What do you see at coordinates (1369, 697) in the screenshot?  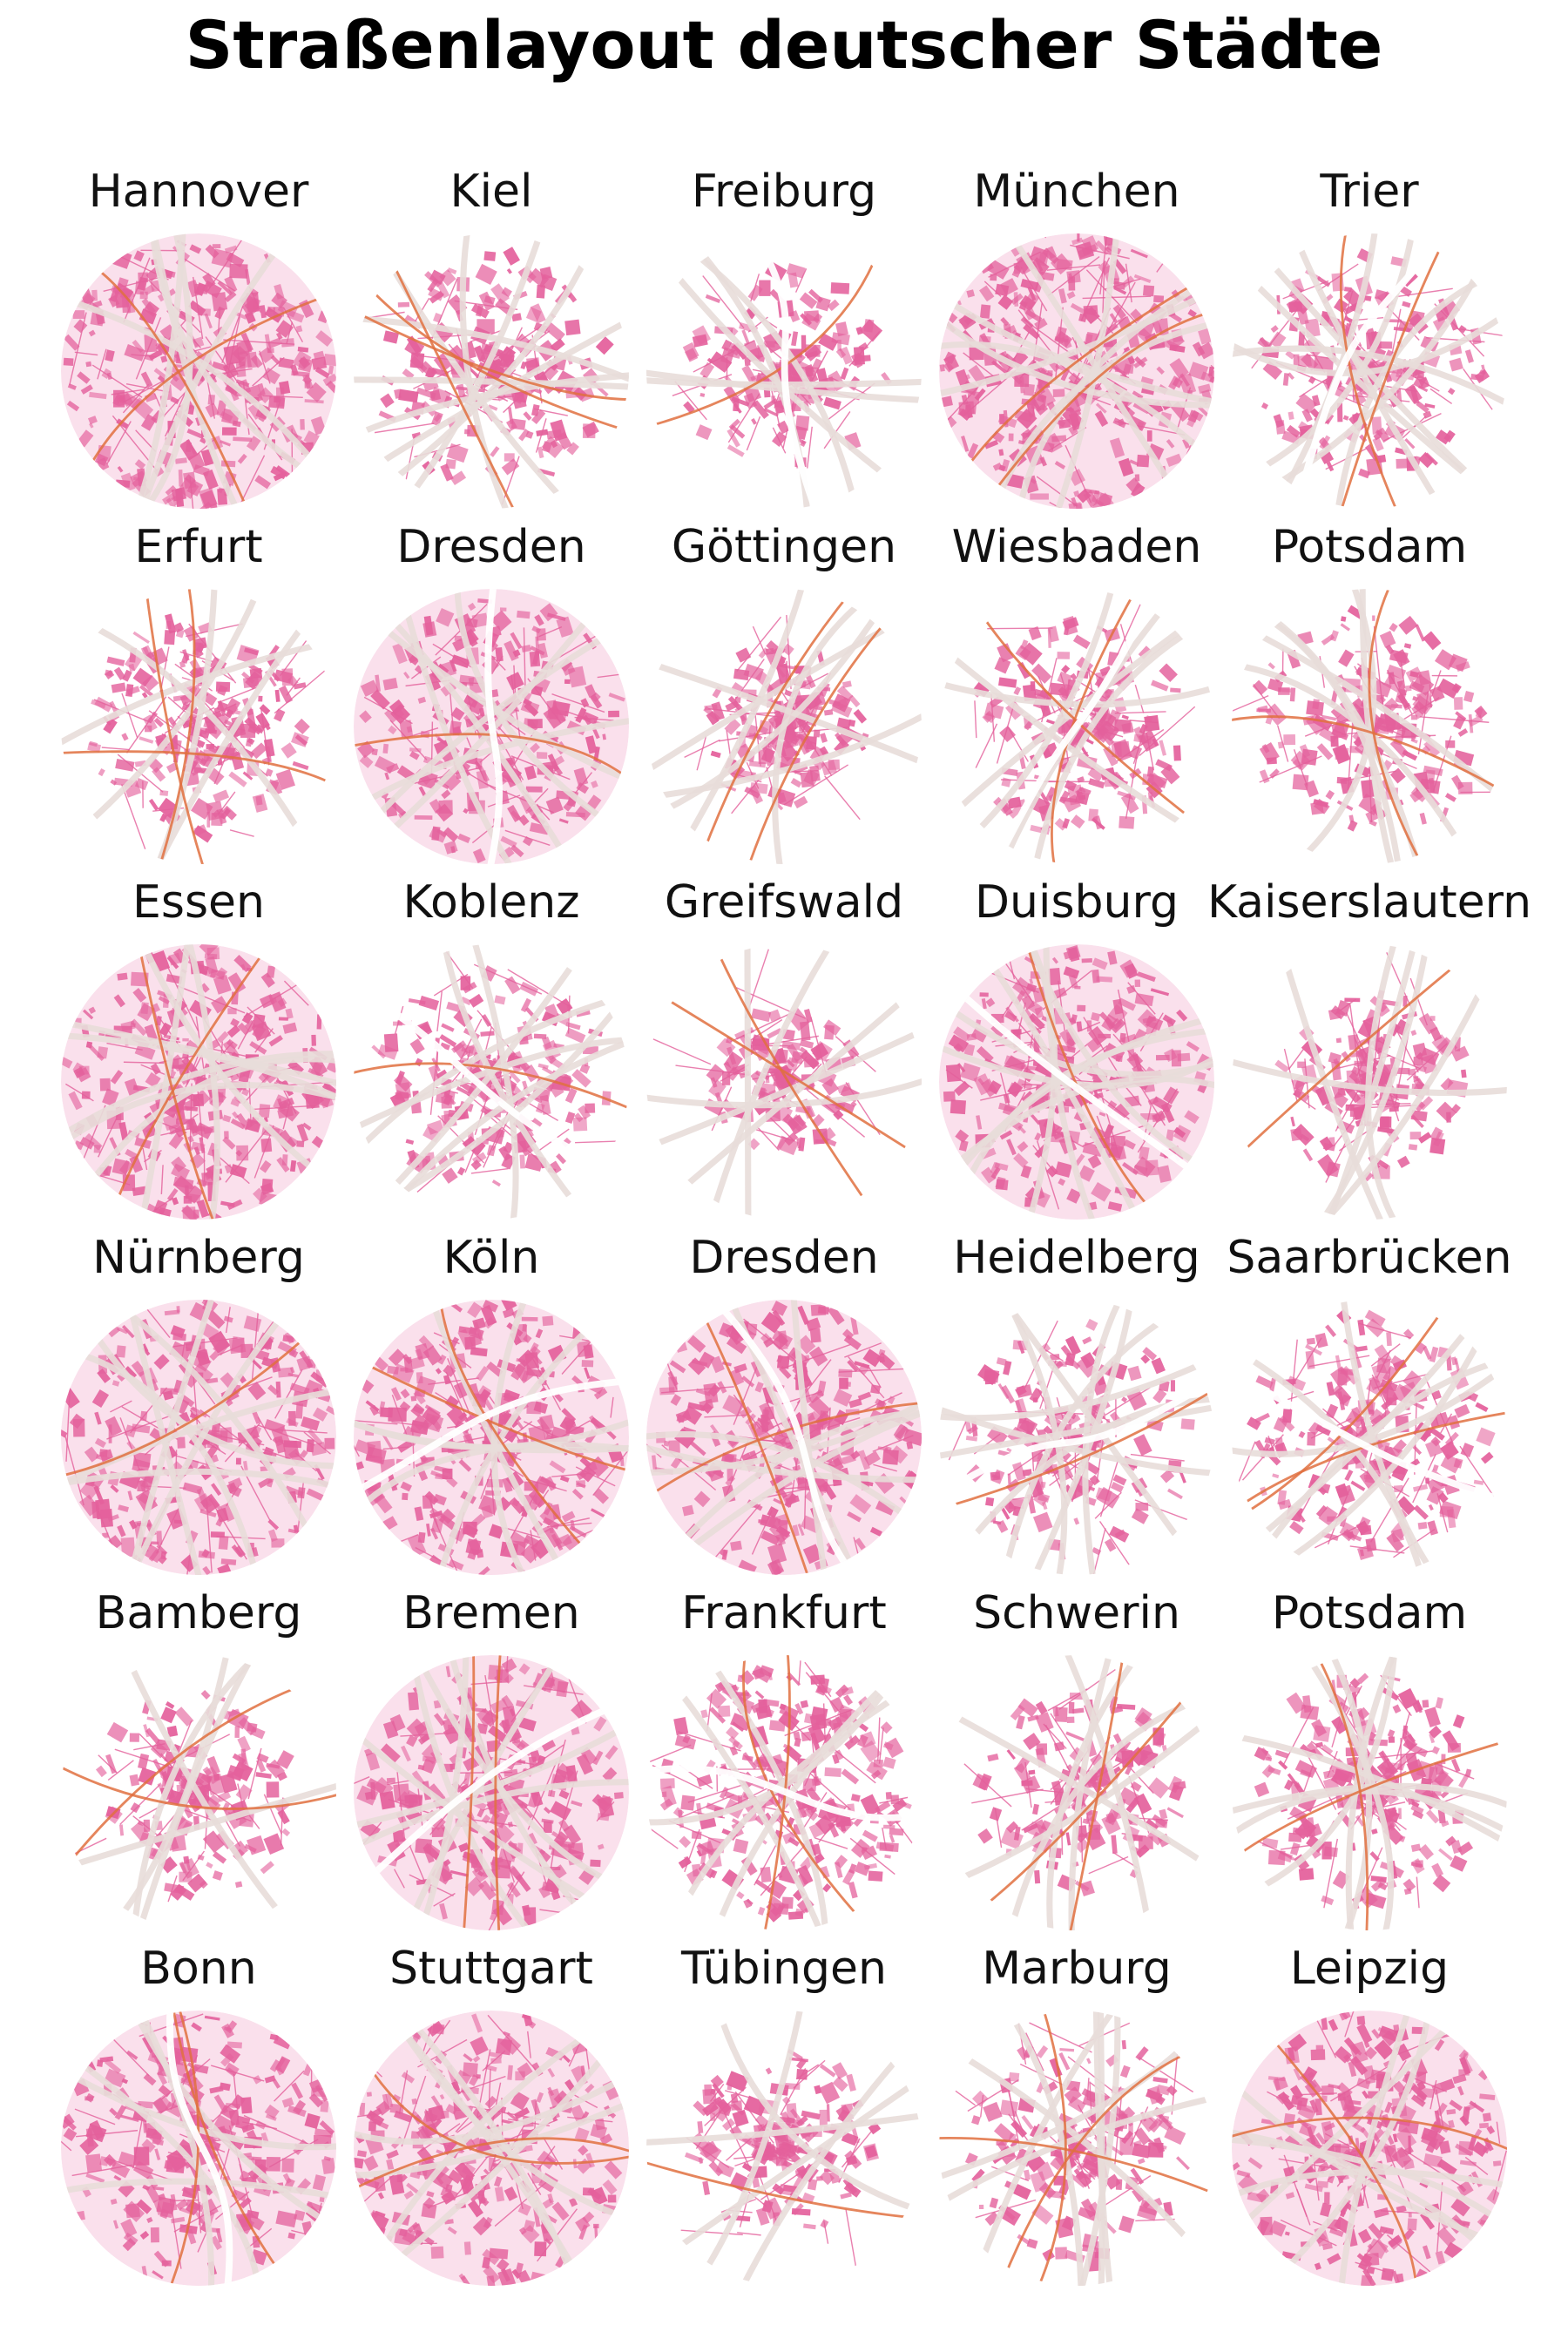 I see `city-panel: Potsdam` at bounding box center [1369, 697].